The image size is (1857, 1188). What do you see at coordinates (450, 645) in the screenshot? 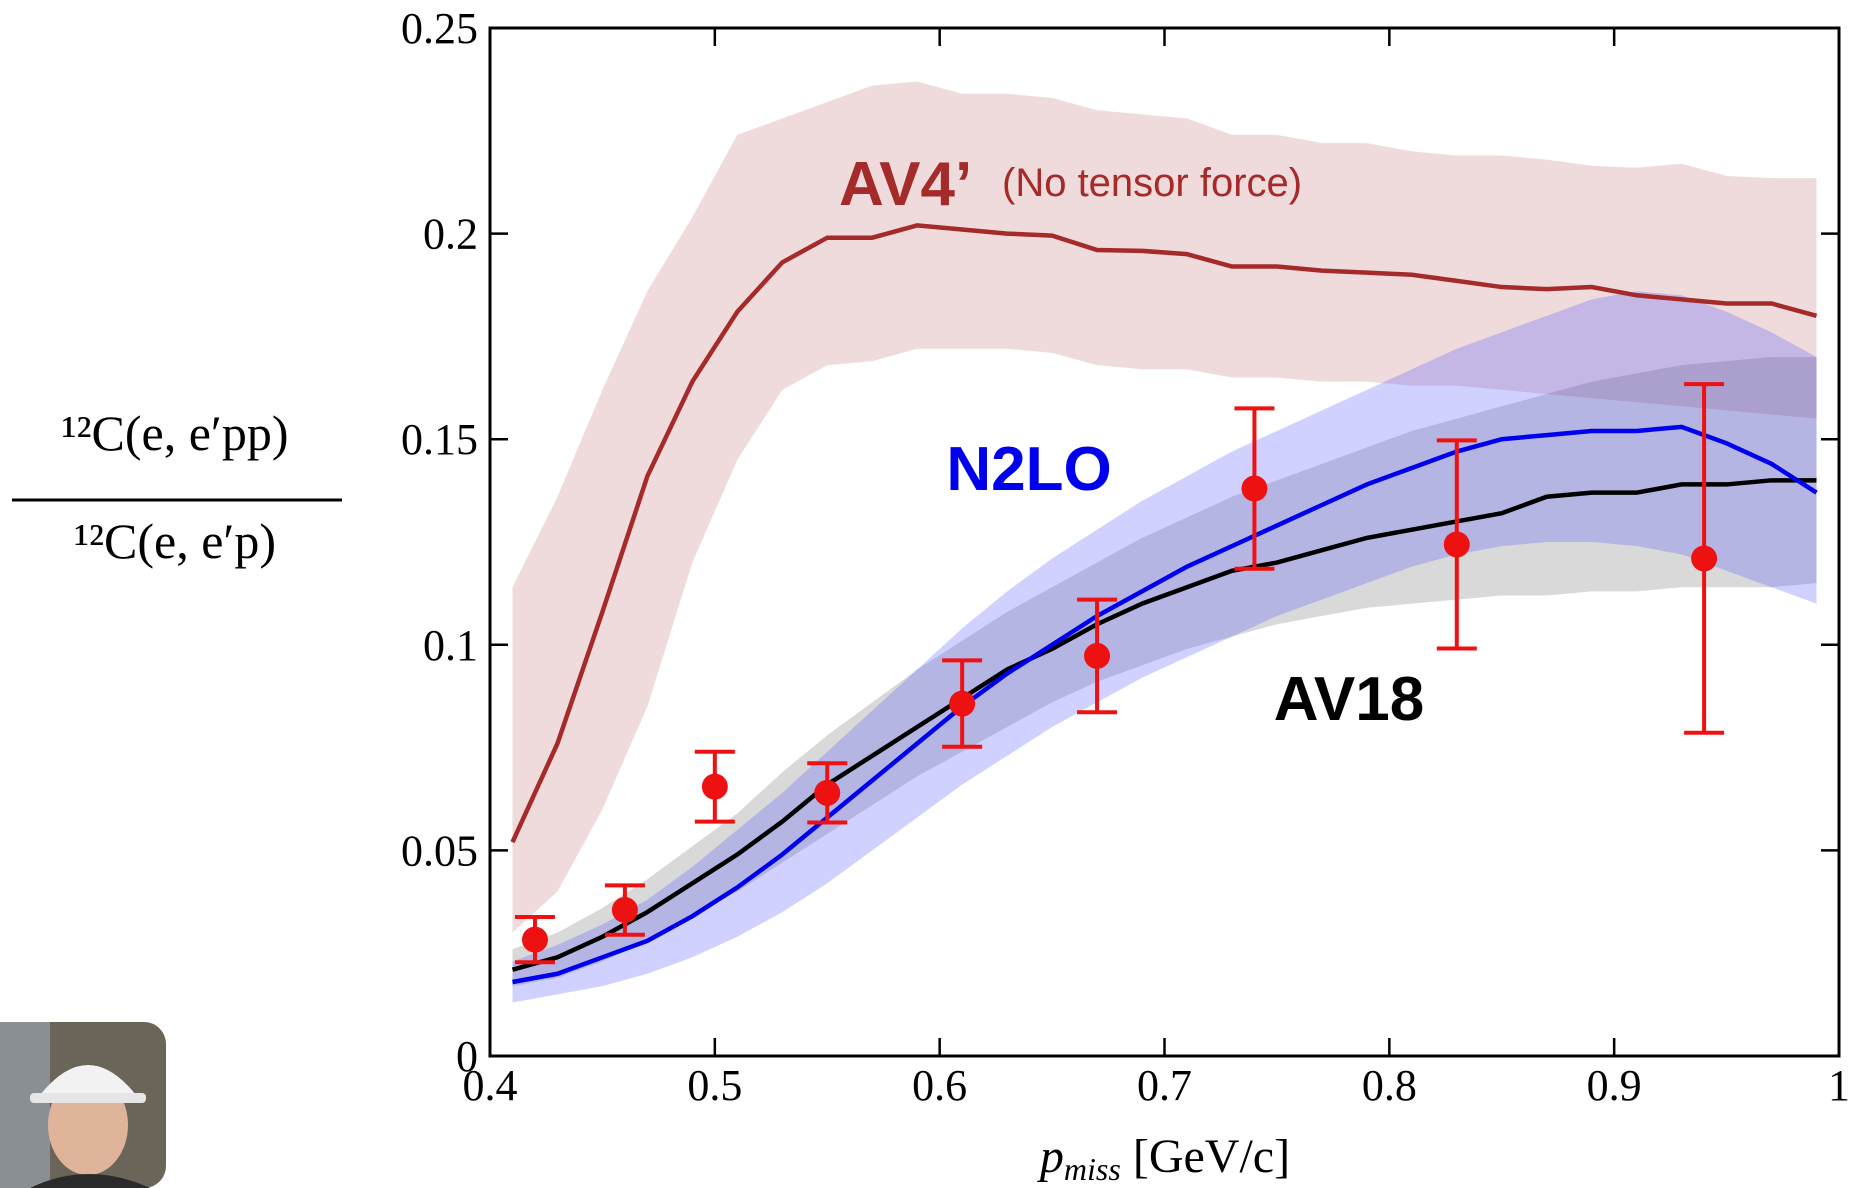
I see `y-tick-label: 0.1` at bounding box center [450, 645].